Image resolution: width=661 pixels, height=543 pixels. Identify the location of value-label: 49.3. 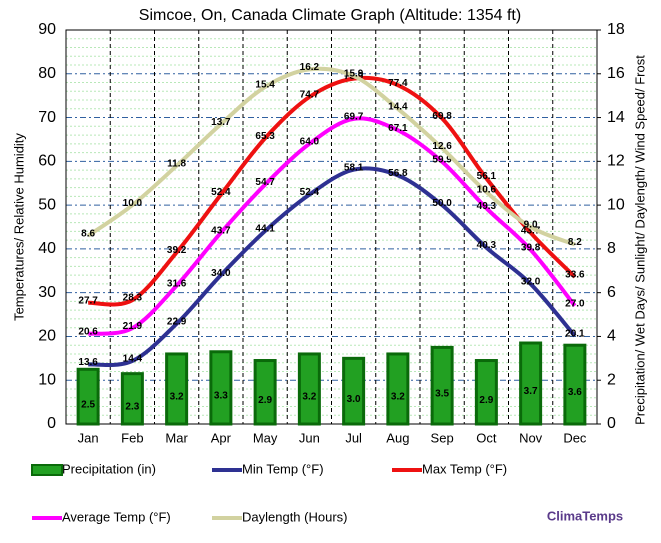
(487, 206).